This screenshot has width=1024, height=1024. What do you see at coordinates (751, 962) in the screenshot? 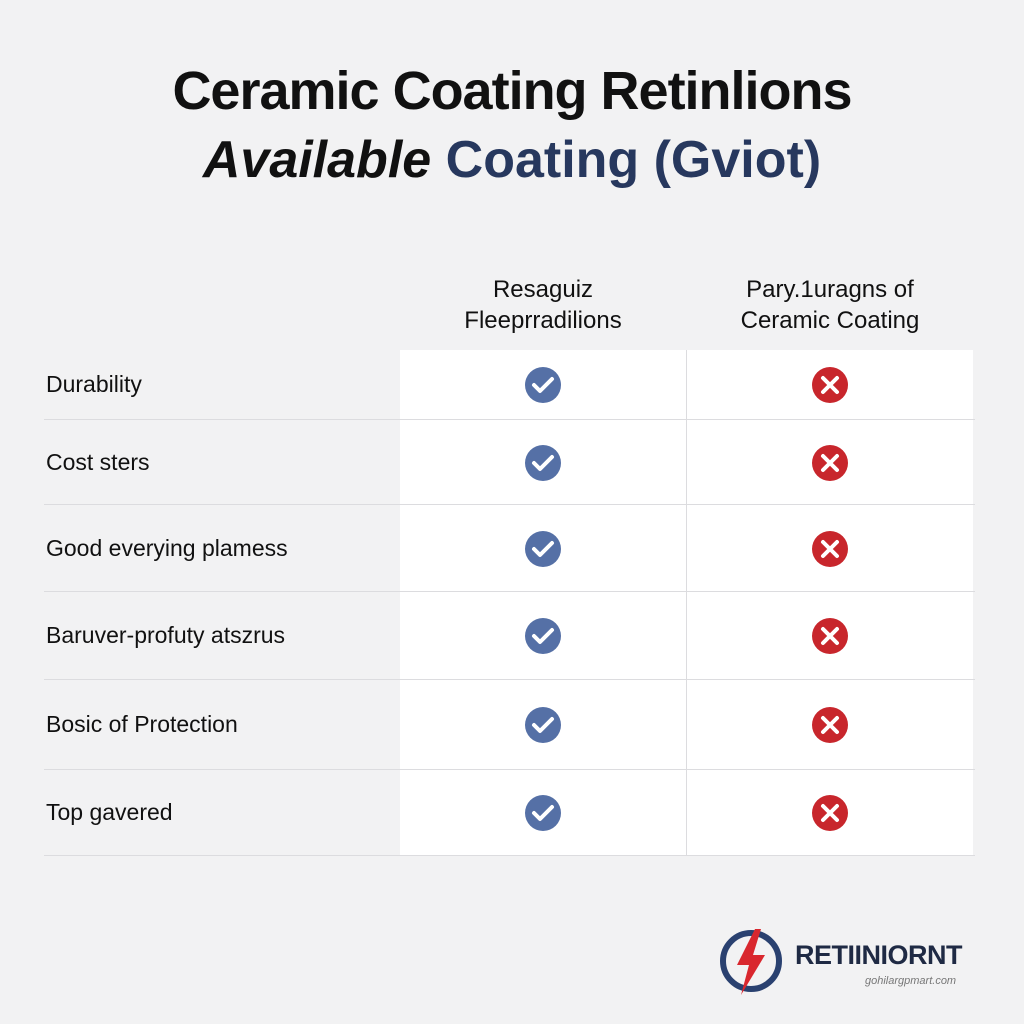
I see `logo-icon` at bounding box center [751, 962].